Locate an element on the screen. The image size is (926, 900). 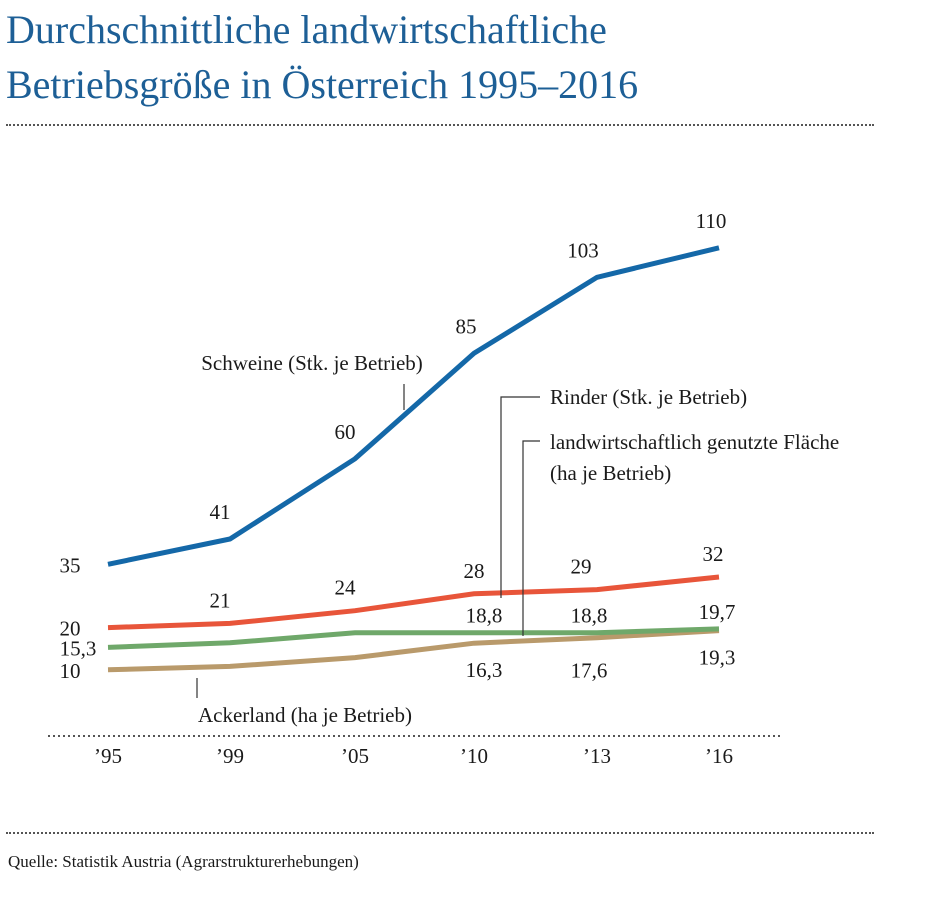
x-tick-label: ’99 is located at coordinates (230, 756).